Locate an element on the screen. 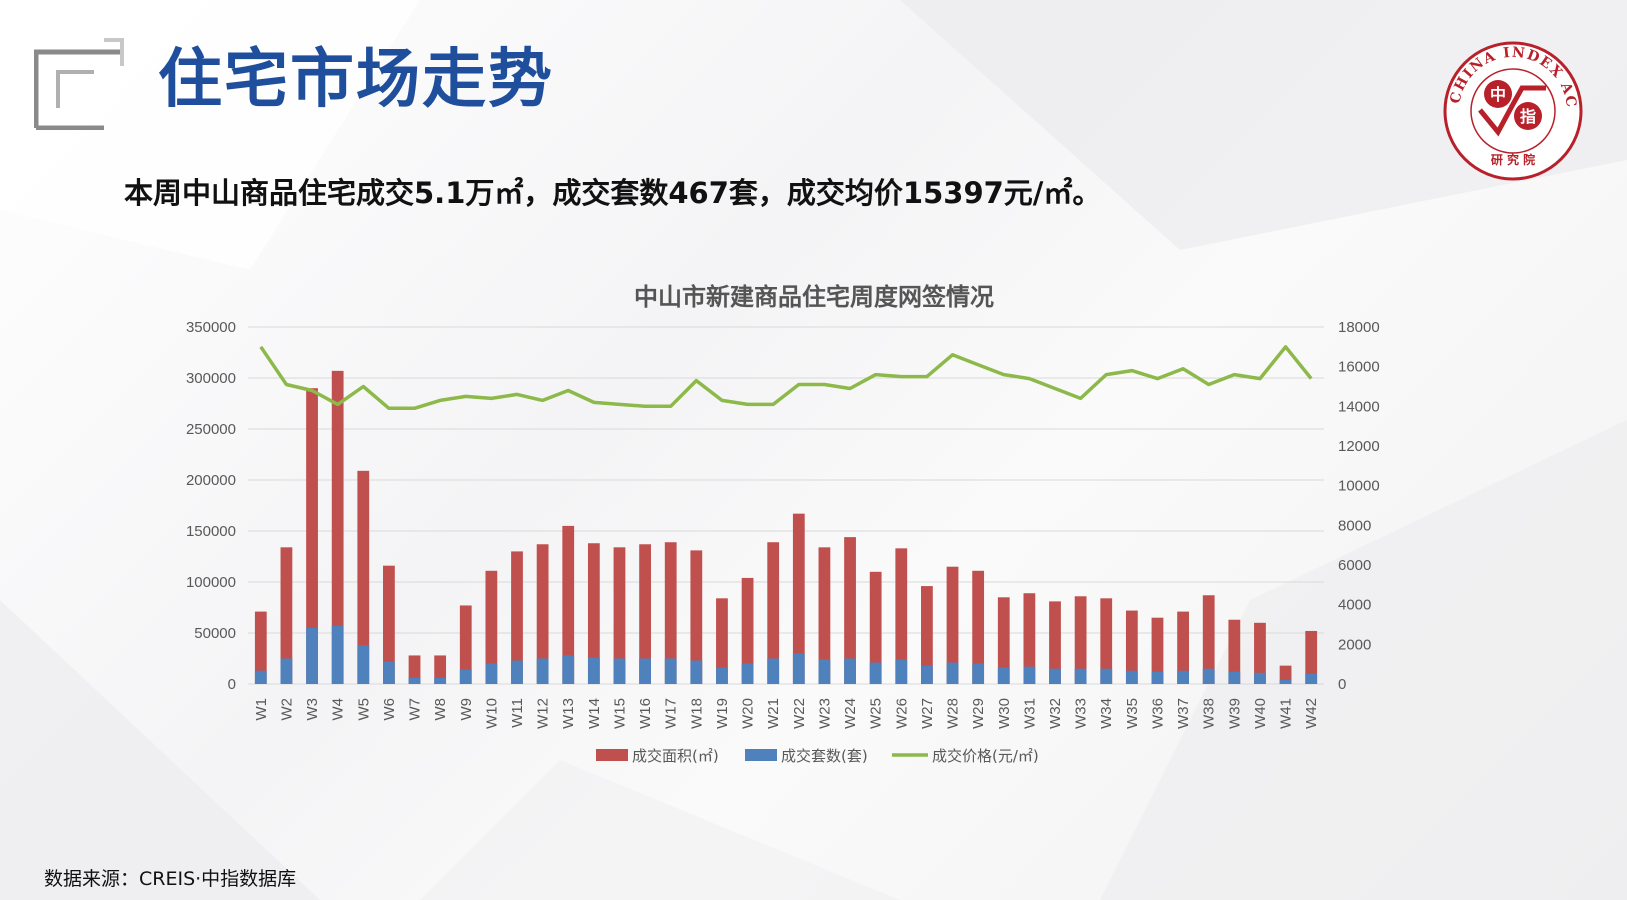 This screenshot has width=1627, height=900. x-tick-label: W41 is located at coordinates (1286, 713).